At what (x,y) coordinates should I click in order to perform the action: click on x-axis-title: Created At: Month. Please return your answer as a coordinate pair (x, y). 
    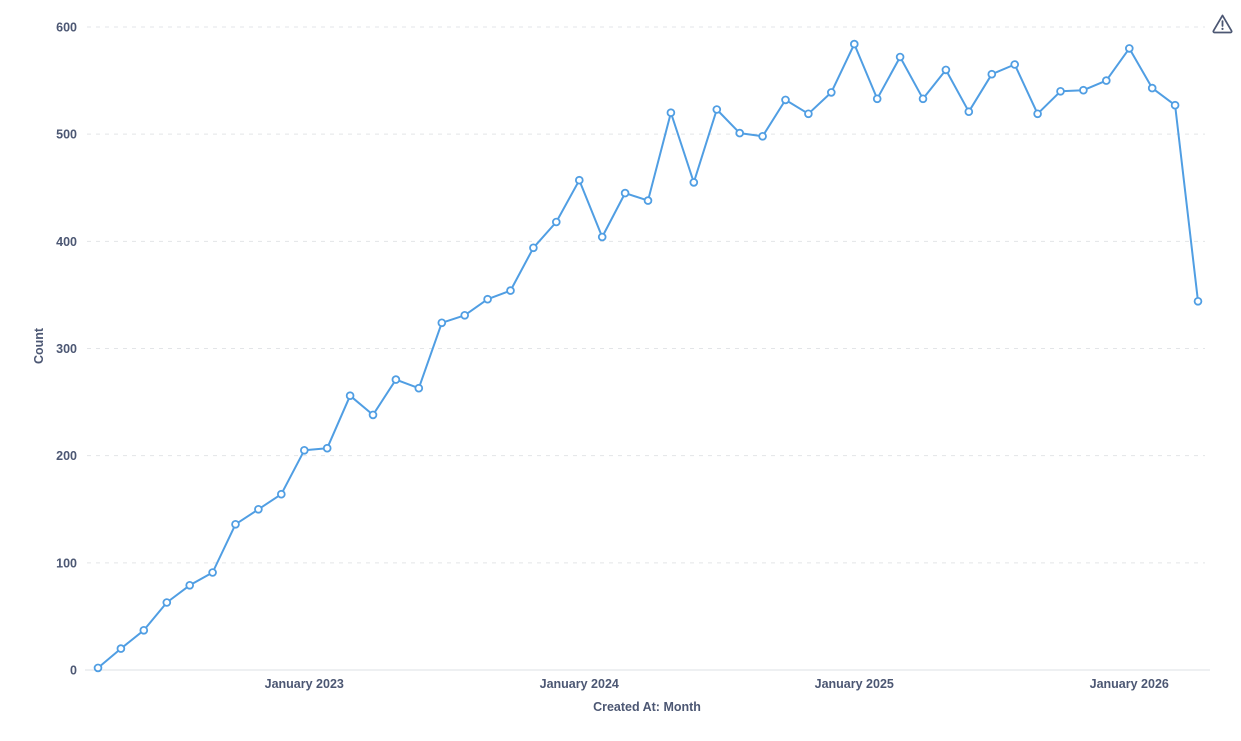
    Looking at the image, I should click on (647, 707).